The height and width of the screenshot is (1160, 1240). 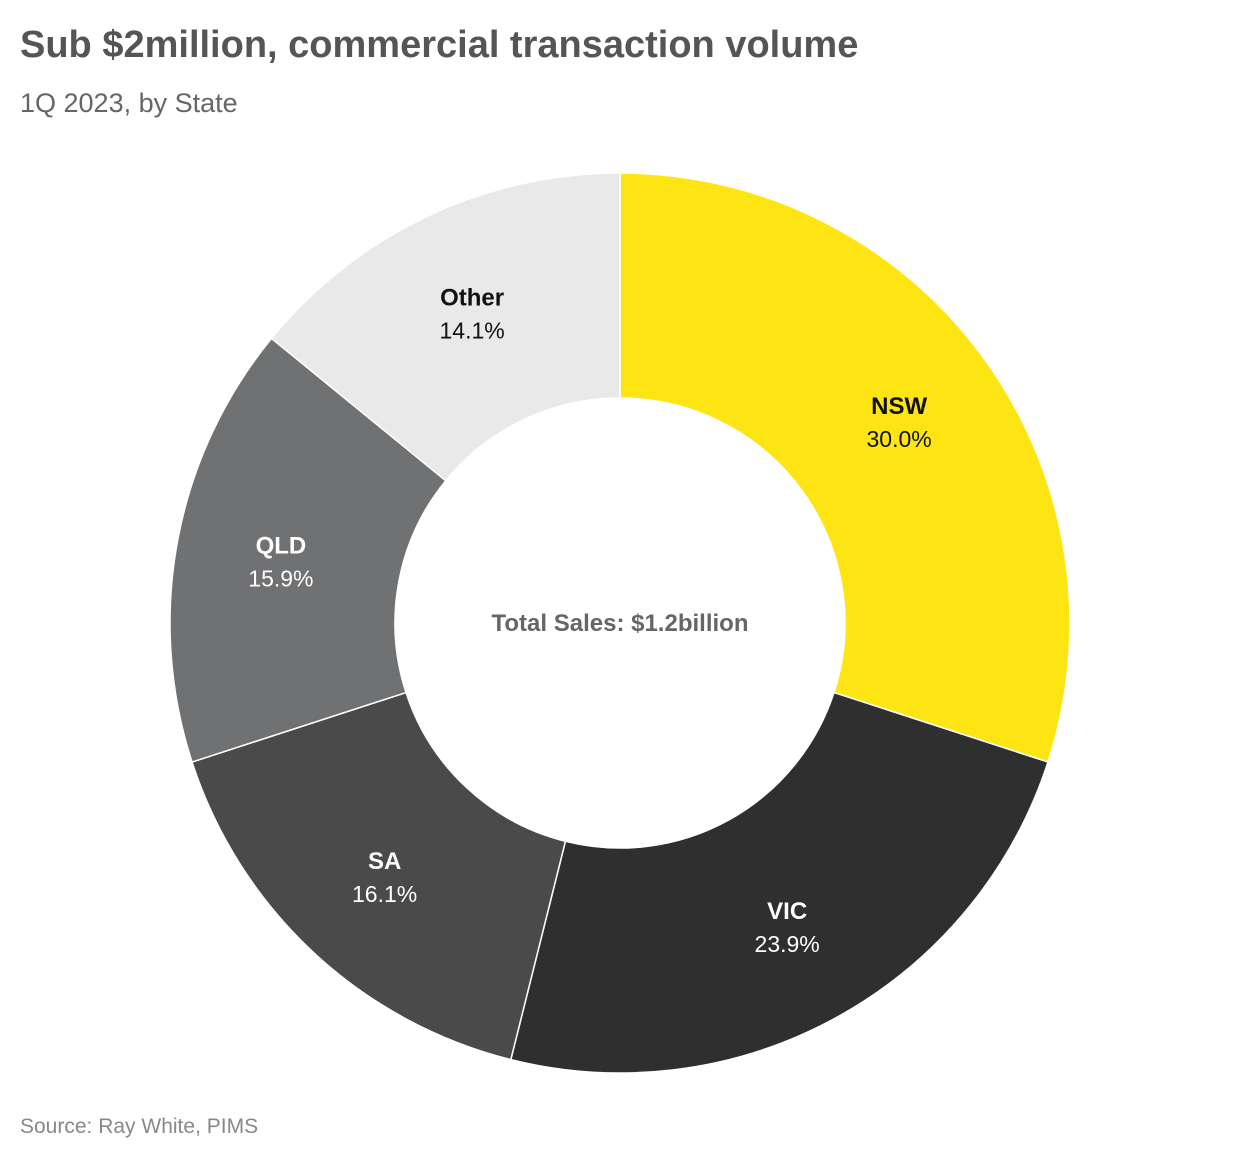 I want to click on slice-value-other: 14.1%, so click(x=472, y=330).